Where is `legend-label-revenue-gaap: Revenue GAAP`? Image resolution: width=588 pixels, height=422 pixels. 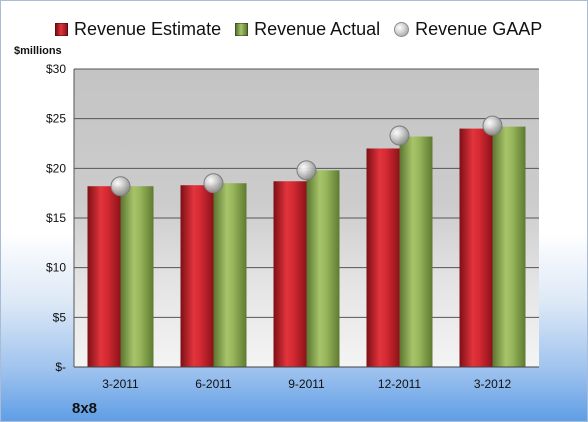
legend-label-revenue-gaap: Revenue GAAP is located at coordinates (479, 28).